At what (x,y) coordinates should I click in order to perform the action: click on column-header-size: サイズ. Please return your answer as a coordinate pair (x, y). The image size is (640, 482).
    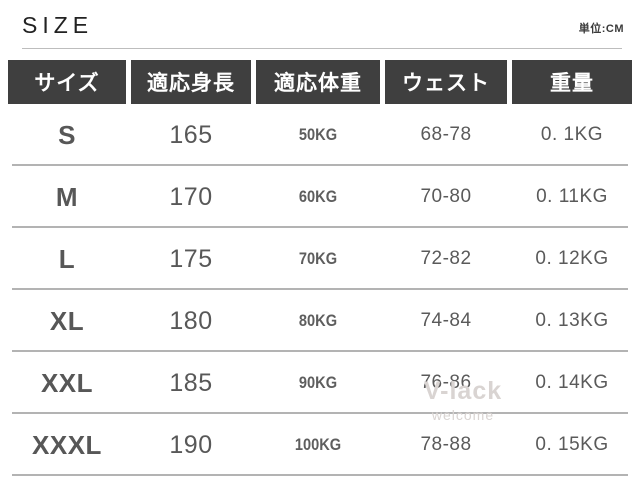
    Looking at the image, I should click on (67, 82).